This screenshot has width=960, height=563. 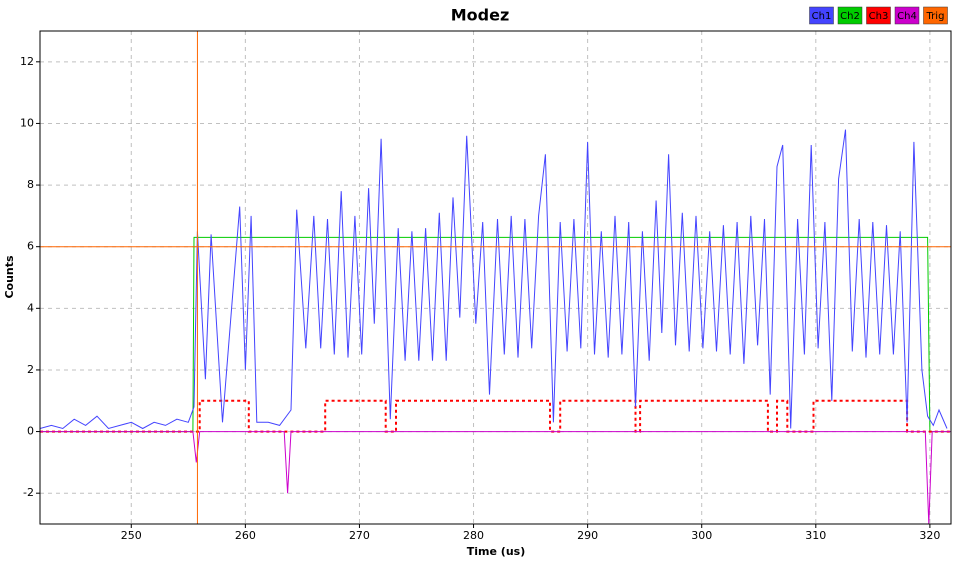 I want to click on x-tick-label: 300, so click(x=701, y=535).